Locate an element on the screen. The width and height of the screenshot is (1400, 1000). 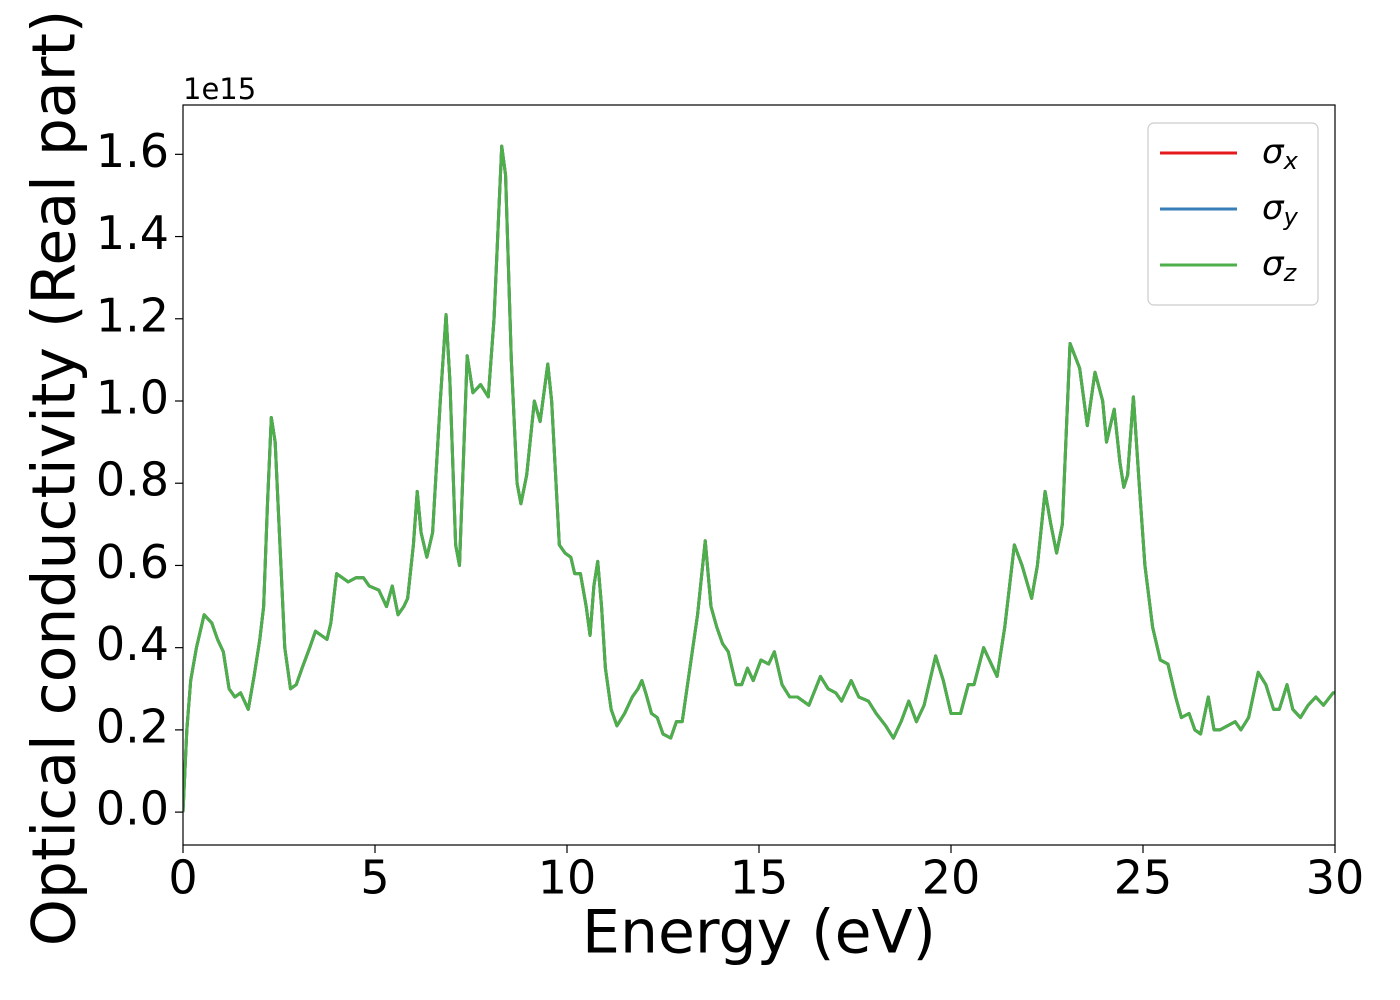
x-tick-label: 30 is located at coordinates (1335, 878).